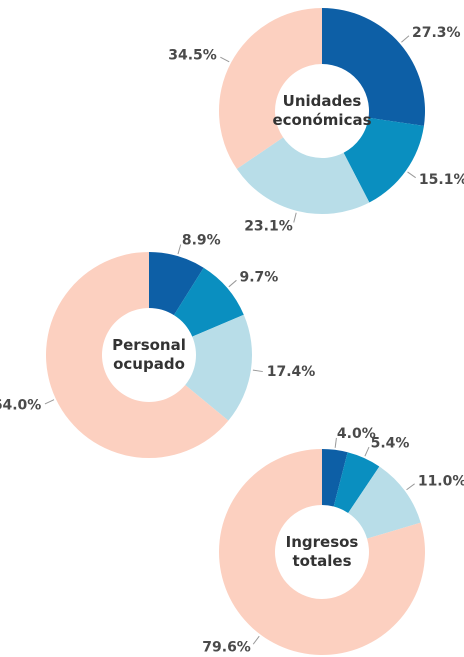 The image size is (464, 657). Describe the element at coordinates (149, 345) in the screenshot. I see `center-label: Personal` at that location.